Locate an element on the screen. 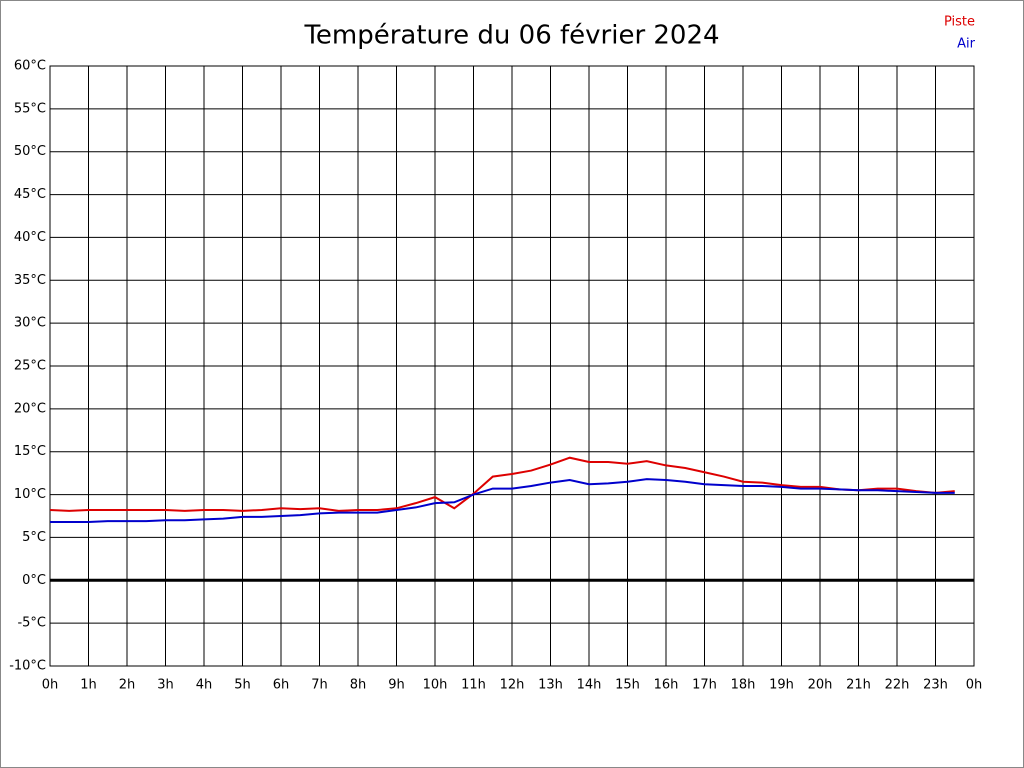 The width and height of the screenshot is (1024, 768). x-tick-label: 9h is located at coordinates (396, 685).